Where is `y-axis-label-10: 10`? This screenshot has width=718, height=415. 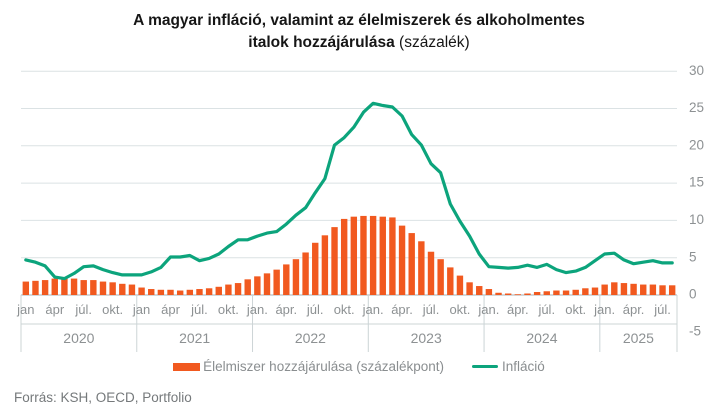
y-axis-label-10: 10 is located at coordinates (696, 219).